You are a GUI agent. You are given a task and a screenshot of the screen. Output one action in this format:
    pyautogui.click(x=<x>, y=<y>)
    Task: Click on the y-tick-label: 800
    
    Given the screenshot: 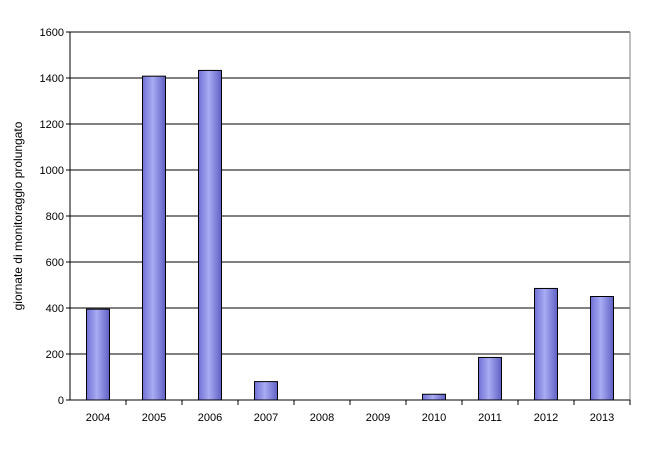 What is the action you would take?
    pyautogui.click(x=55, y=217)
    